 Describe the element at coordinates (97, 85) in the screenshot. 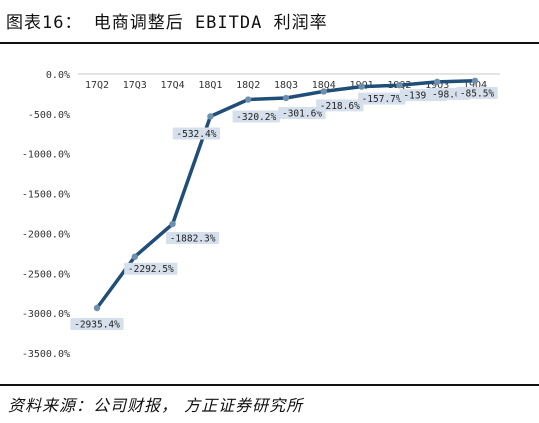

I see `x-tick-label: 17Q2` at that location.